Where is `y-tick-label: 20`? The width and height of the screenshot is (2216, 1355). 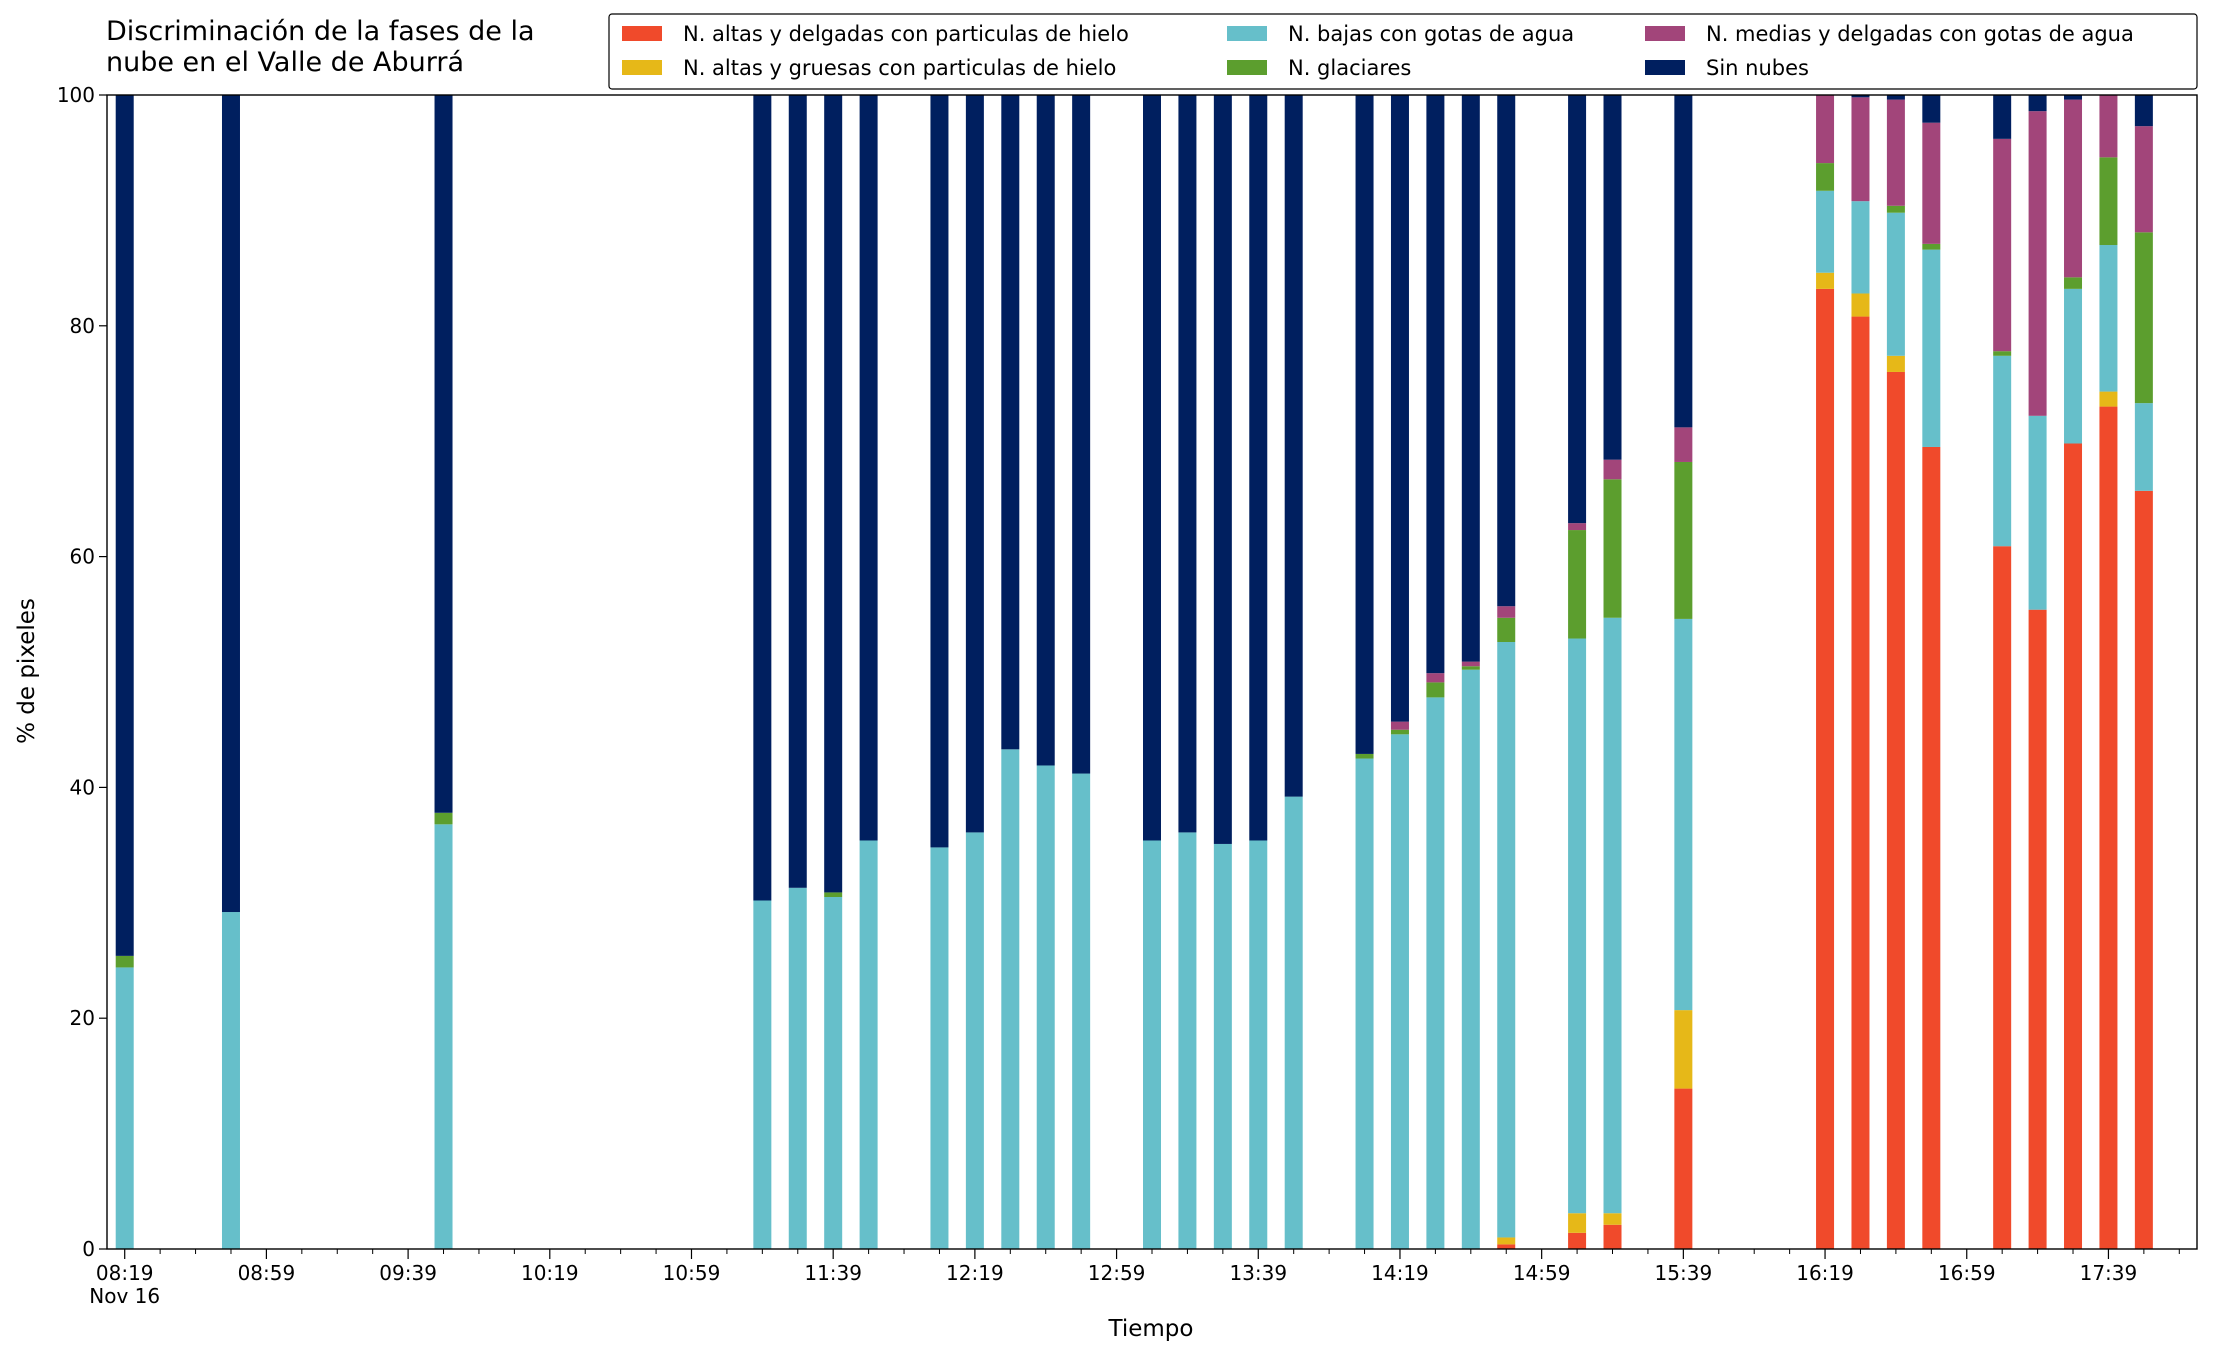
y-tick-label: 20 is located at coordinates (82, 1018).